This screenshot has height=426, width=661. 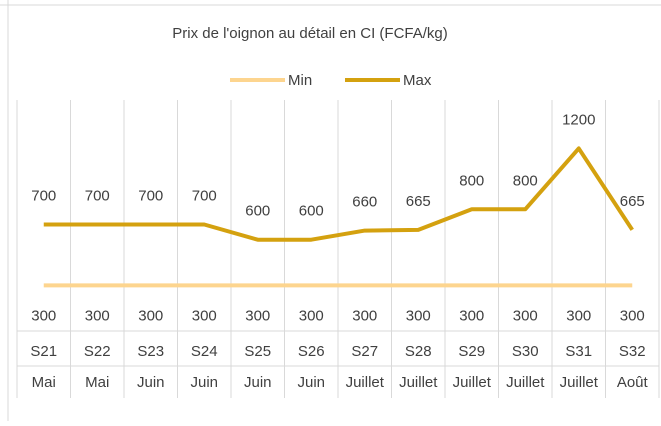 I want to click on x-tick-label: Août, so click(x=633, y=382).